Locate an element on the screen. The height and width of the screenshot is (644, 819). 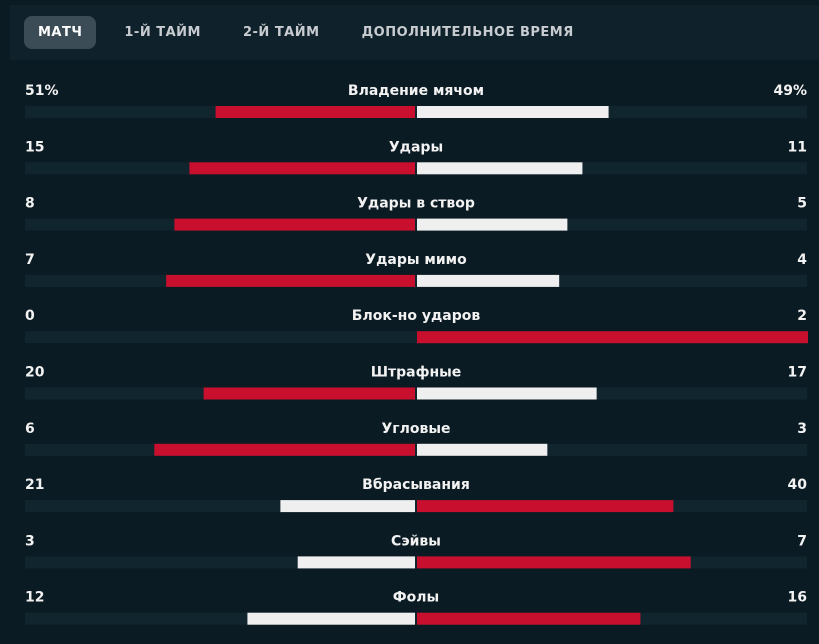
home-value: 15 is located at coordinates (34, 147).